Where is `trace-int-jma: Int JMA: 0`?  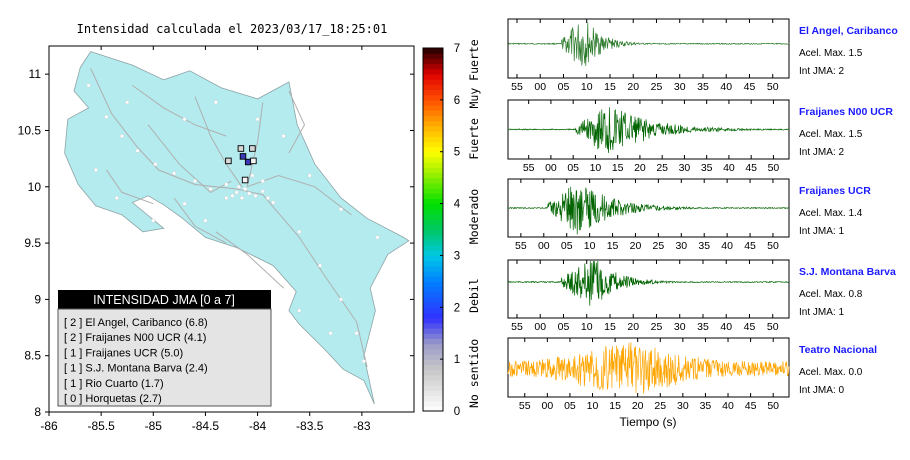 trace-int-jma: Int JMA: 0 is located at coordinates (821, 390).